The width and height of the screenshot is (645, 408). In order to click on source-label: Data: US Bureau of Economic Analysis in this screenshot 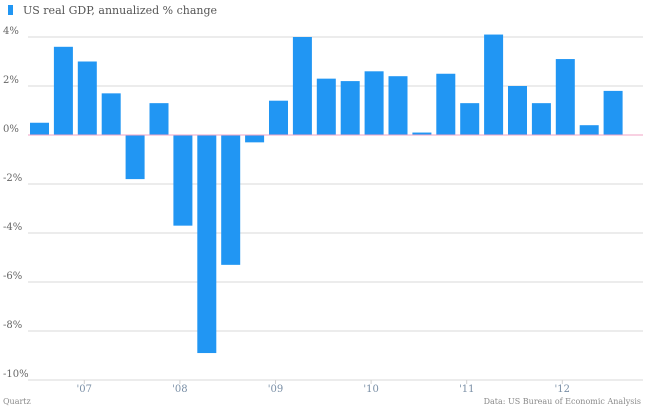, I will do `click(562, 401)`.